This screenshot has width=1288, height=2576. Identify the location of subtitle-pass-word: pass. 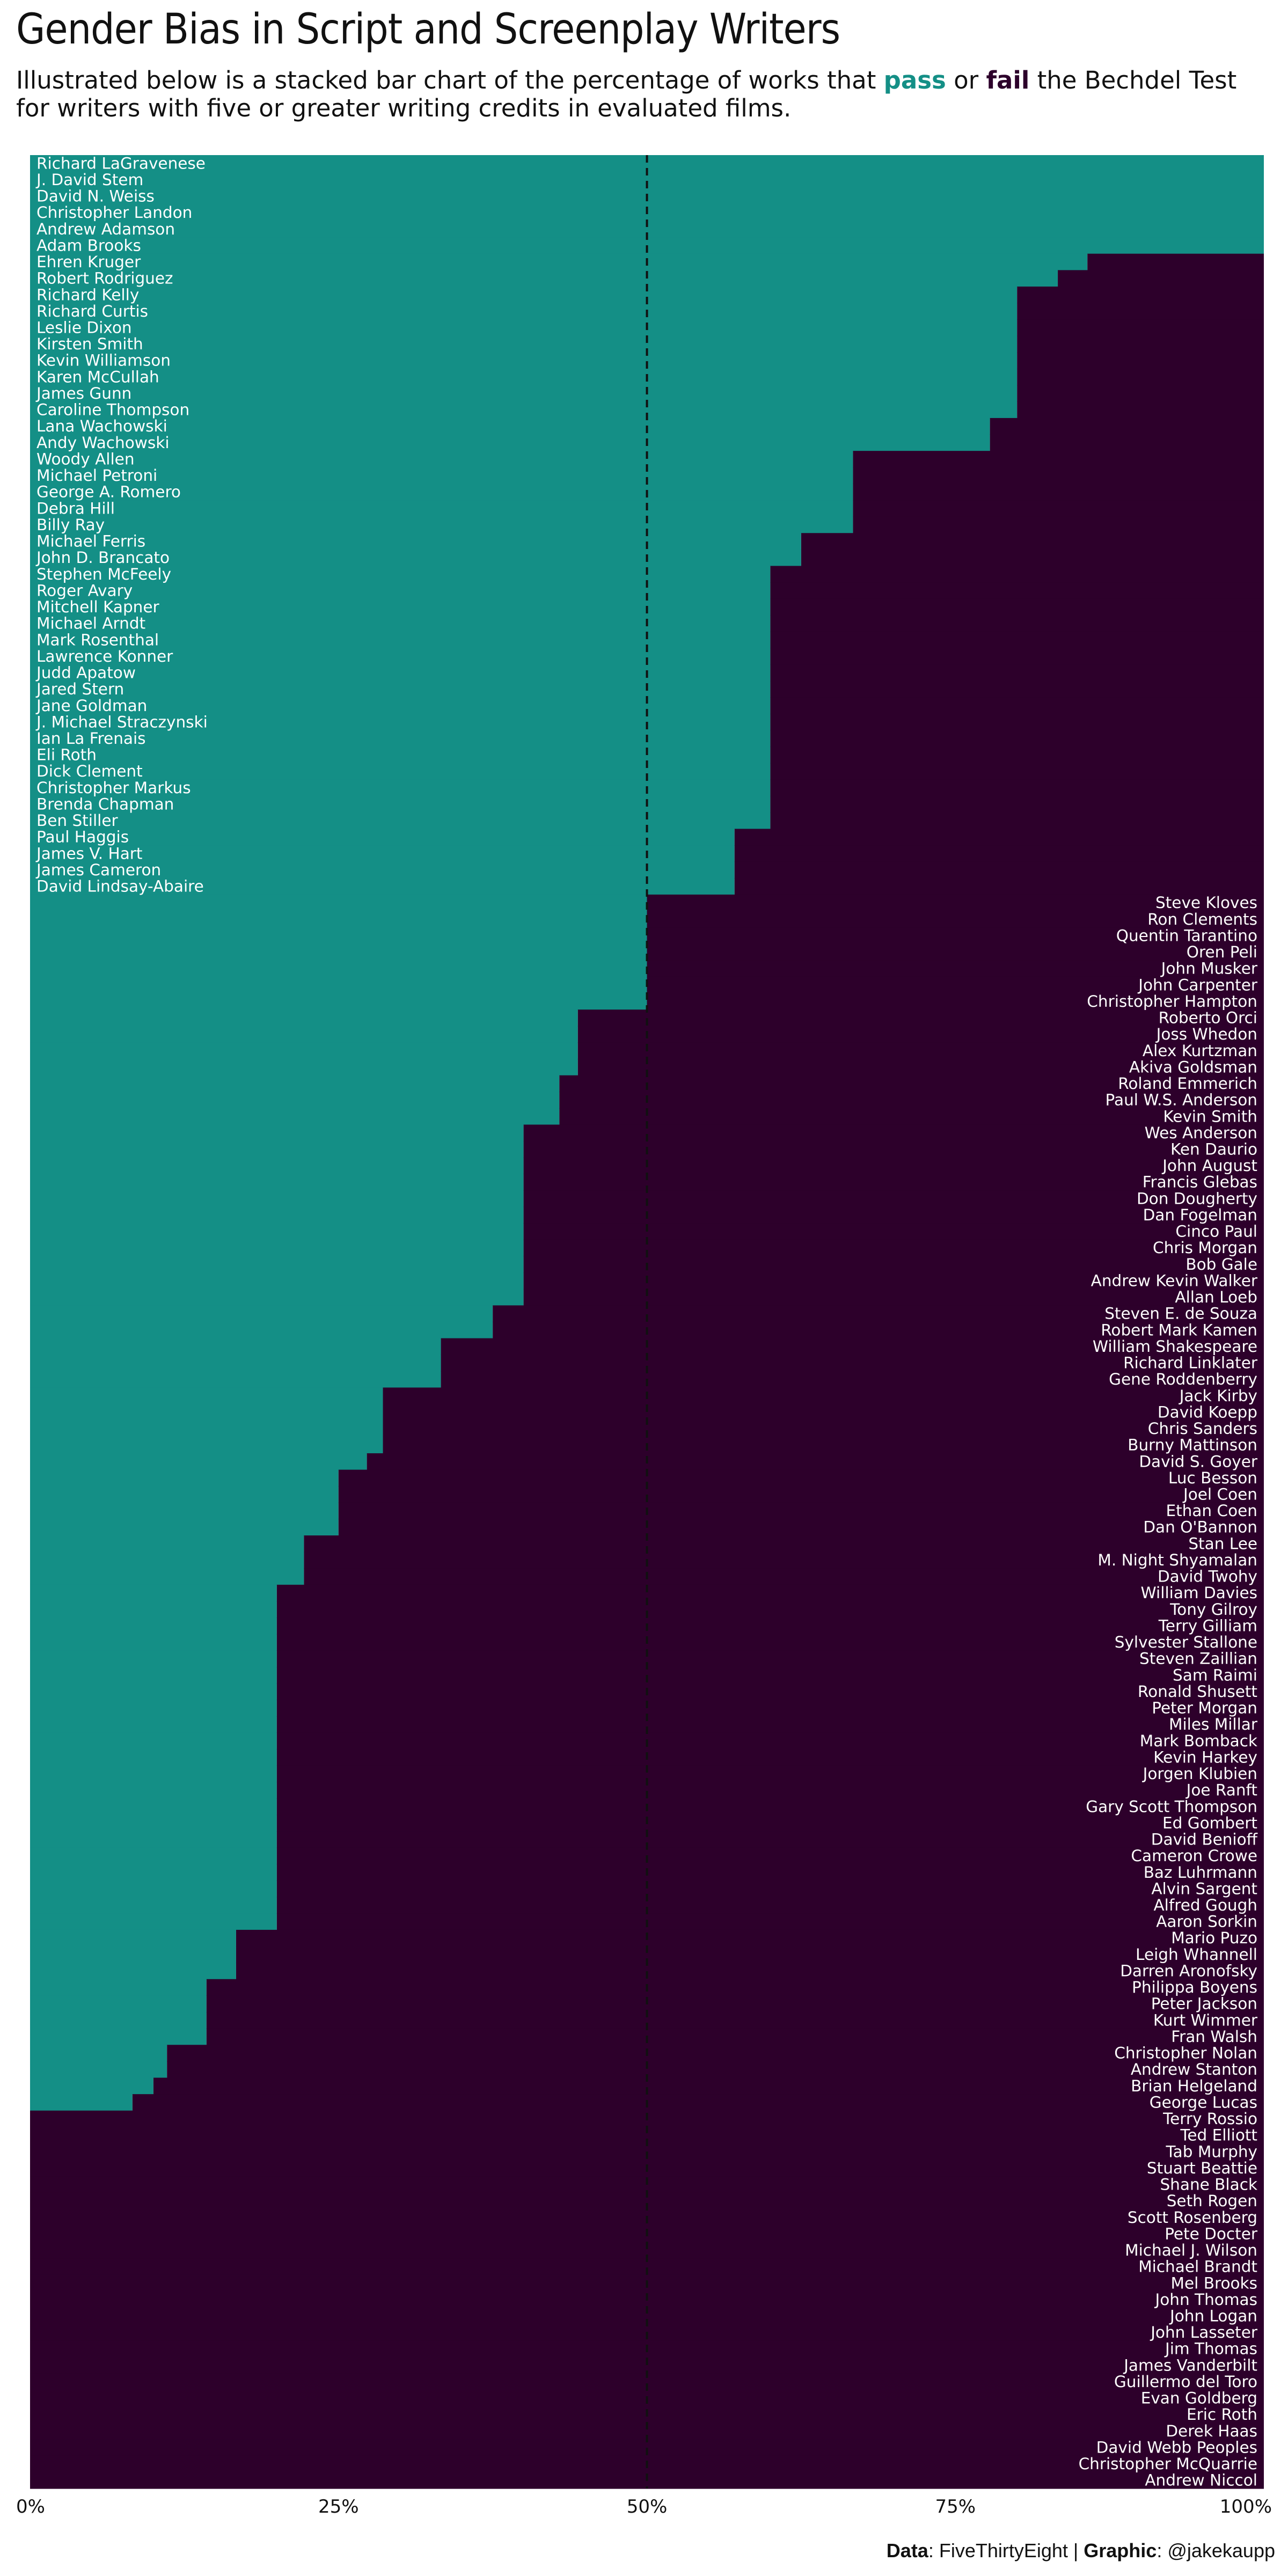
(914, 80).